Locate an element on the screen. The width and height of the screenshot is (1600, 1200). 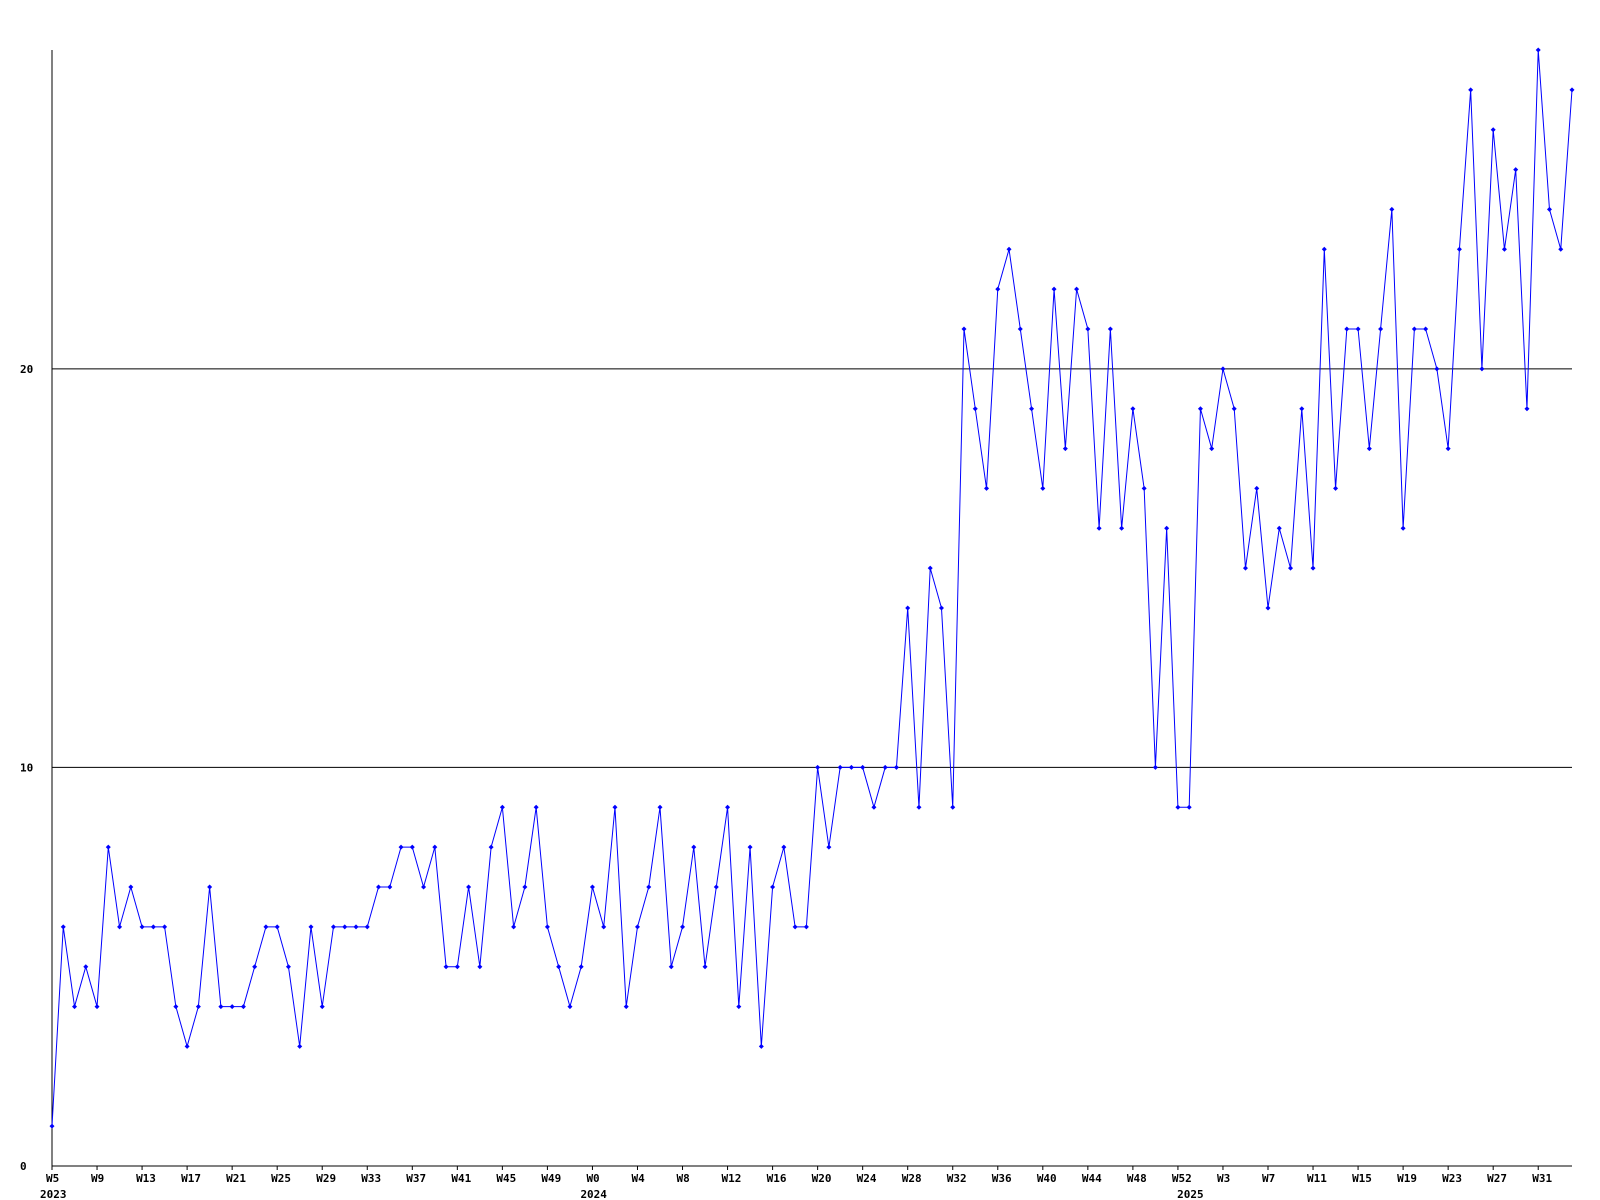
x-tick-label: W40 is located at coordinates (1047, 1178).